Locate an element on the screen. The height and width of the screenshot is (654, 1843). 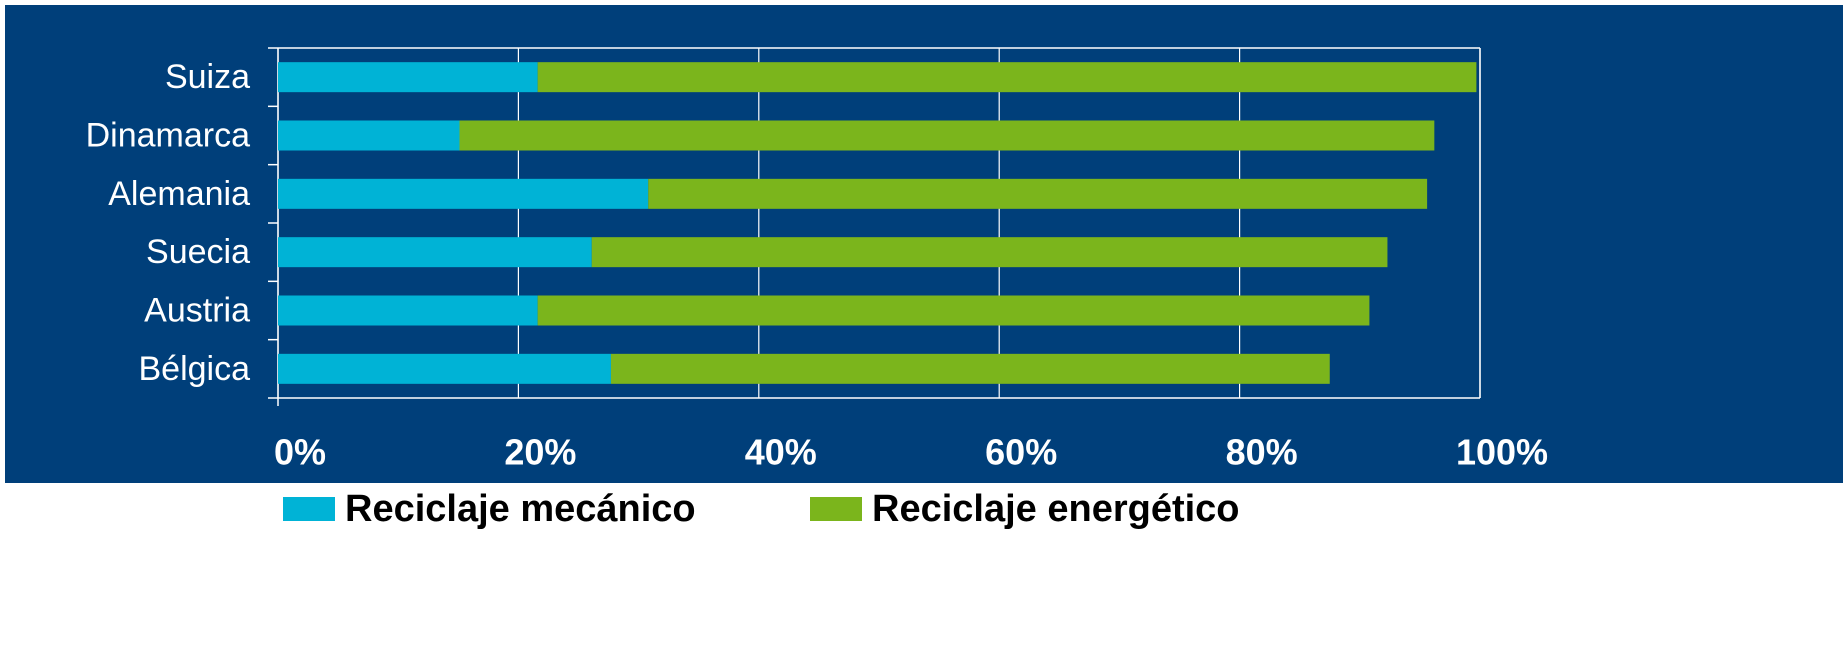
y-tick-label: Suecia is located at coordinates (198, 252).